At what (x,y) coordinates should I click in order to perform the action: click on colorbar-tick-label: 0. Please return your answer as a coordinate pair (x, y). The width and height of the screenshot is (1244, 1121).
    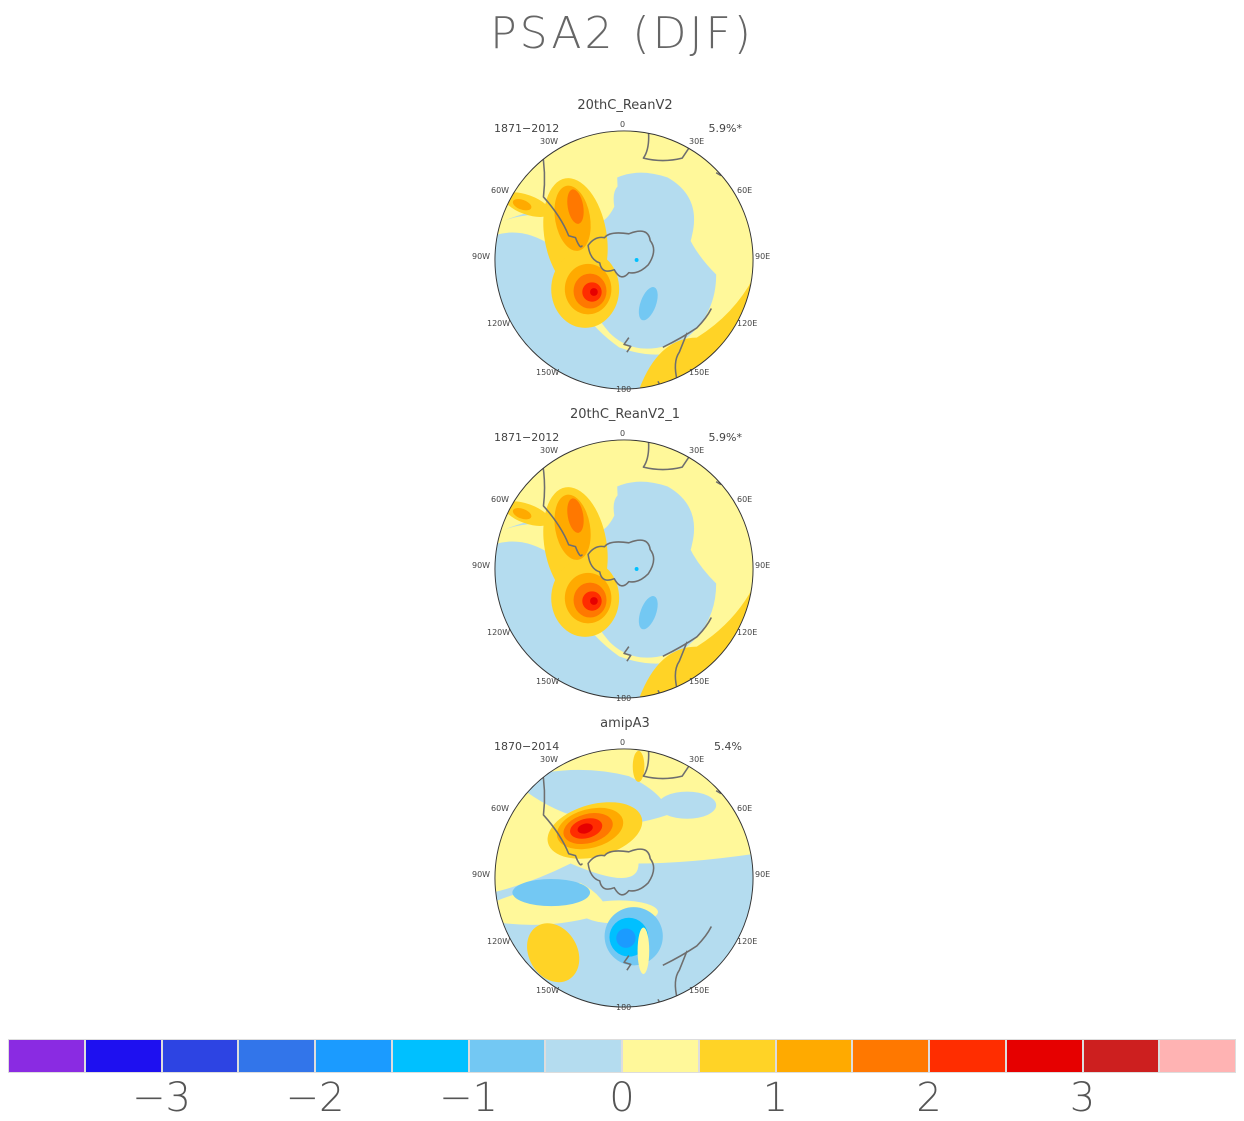
    Looking at the image, I should click on (622, 1098).